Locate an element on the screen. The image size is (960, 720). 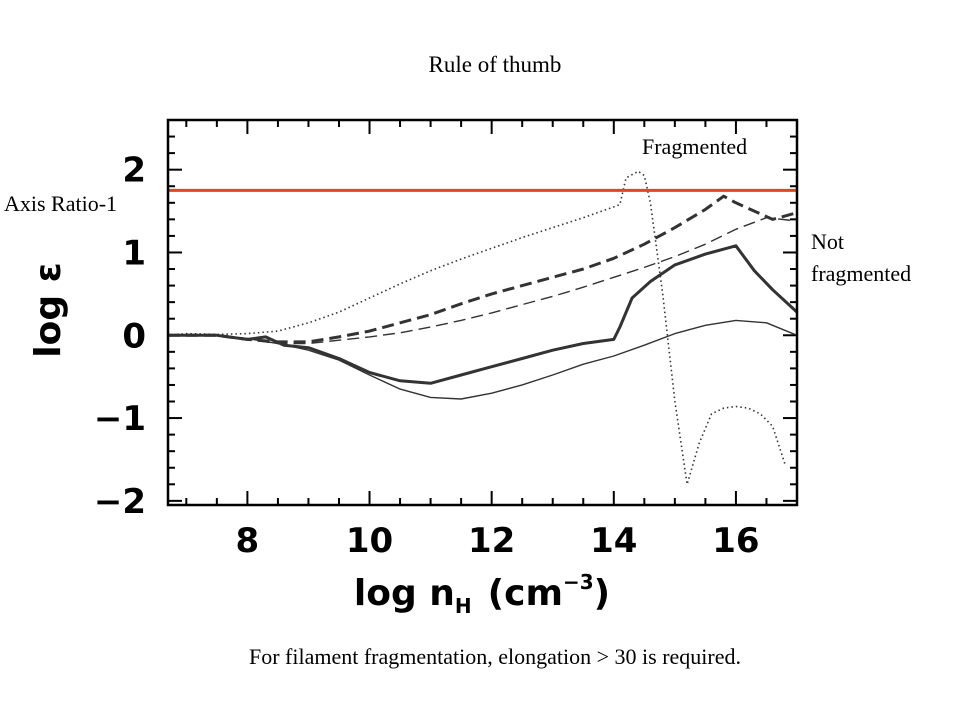
x-tick-label: 16 is located at coordinates (735, 541).